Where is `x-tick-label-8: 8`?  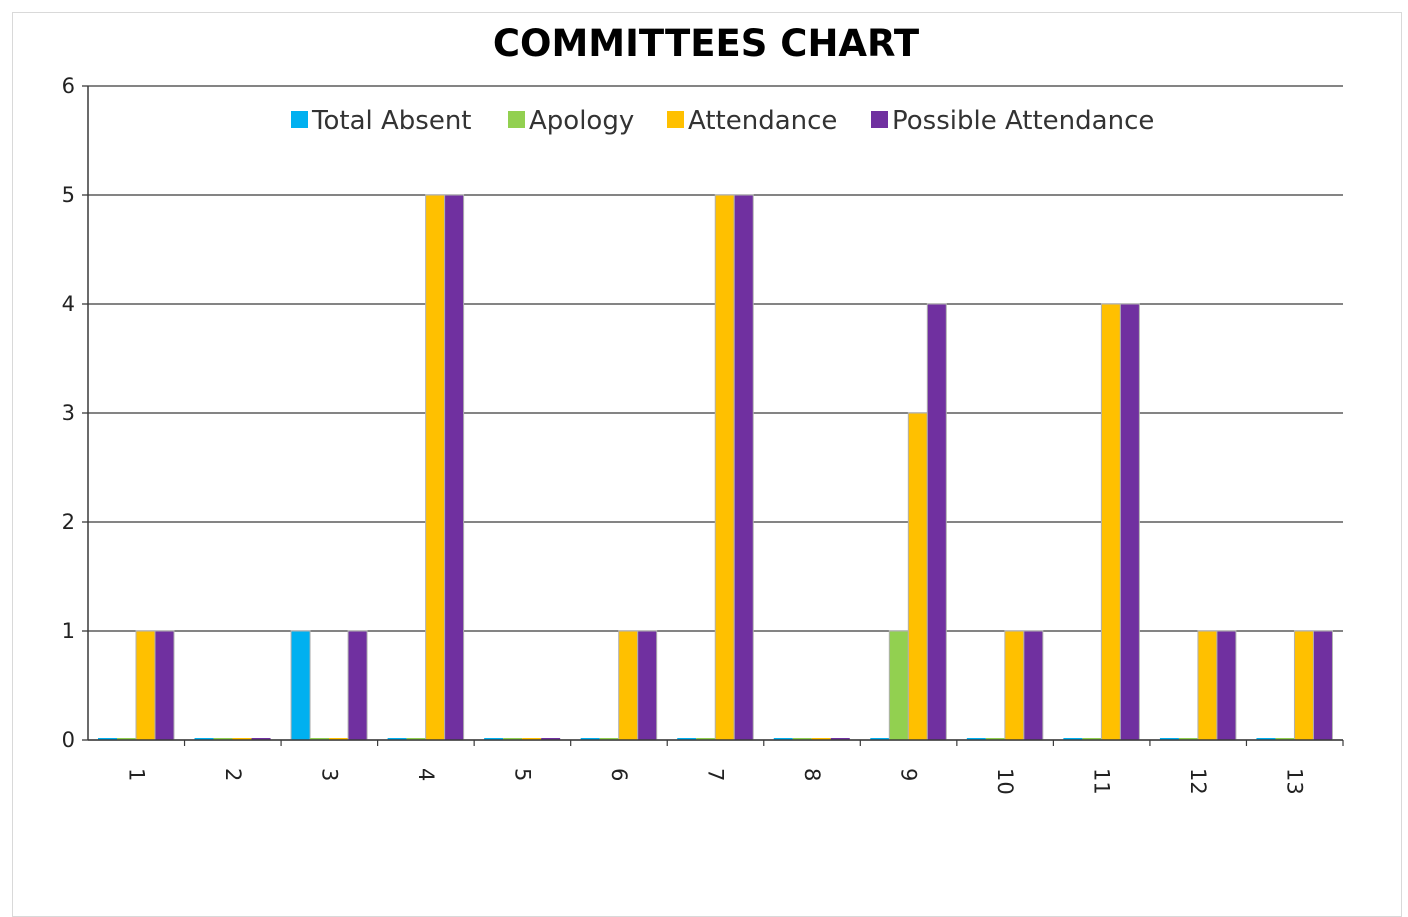
x-tick-label-8: 8 is located at coordinates (812, 774).